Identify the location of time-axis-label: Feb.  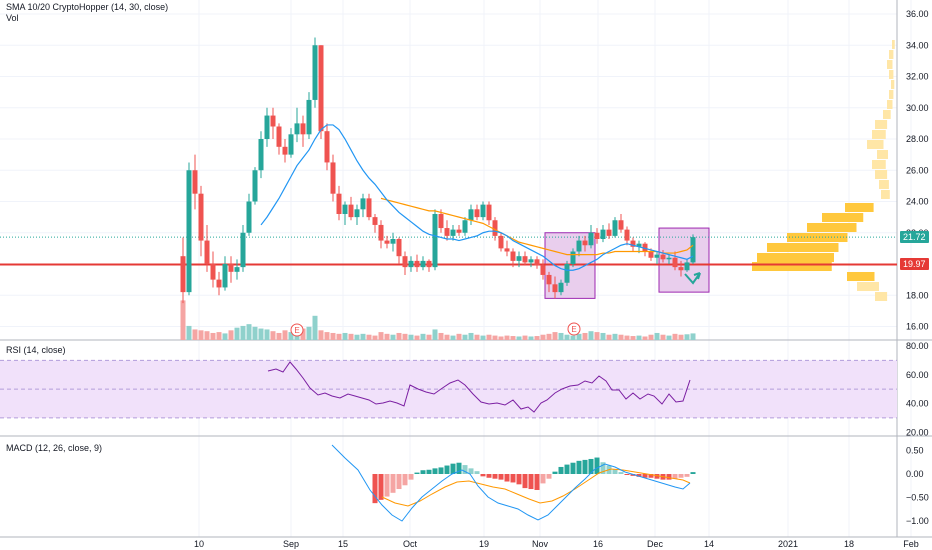
(911, 544).